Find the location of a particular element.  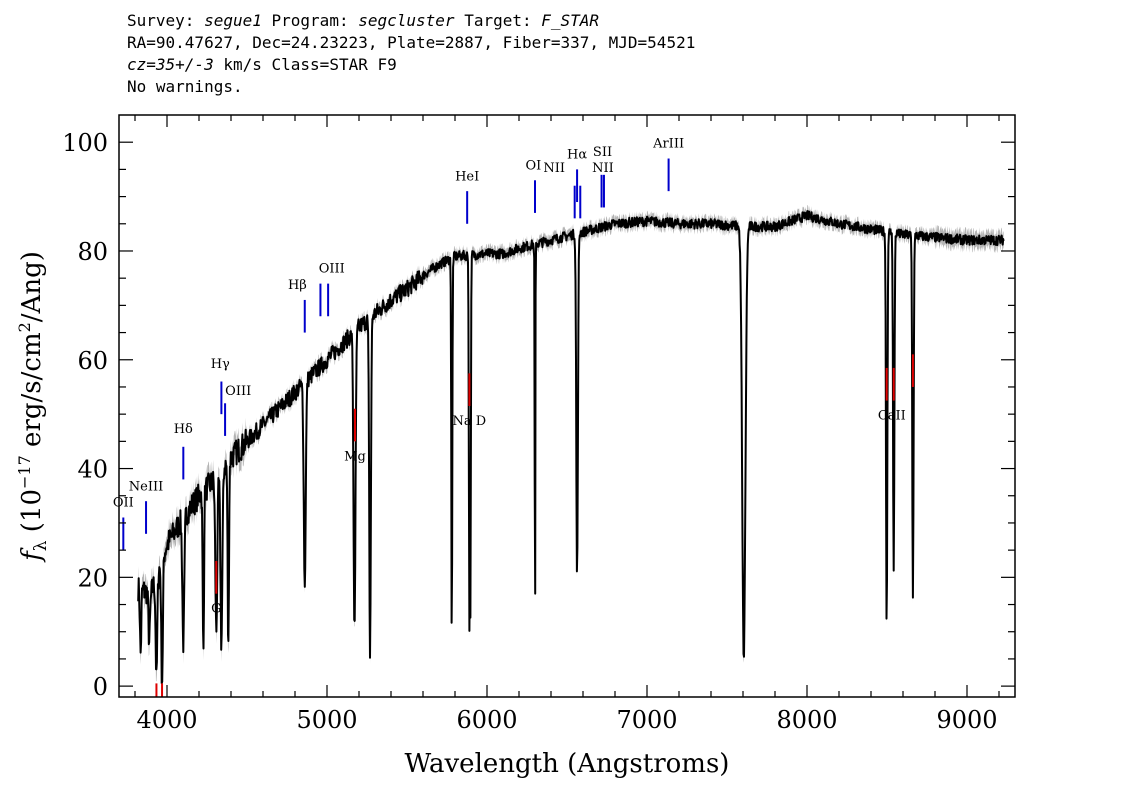

y-tick-label: 80 is located at coordinates (92, 252).